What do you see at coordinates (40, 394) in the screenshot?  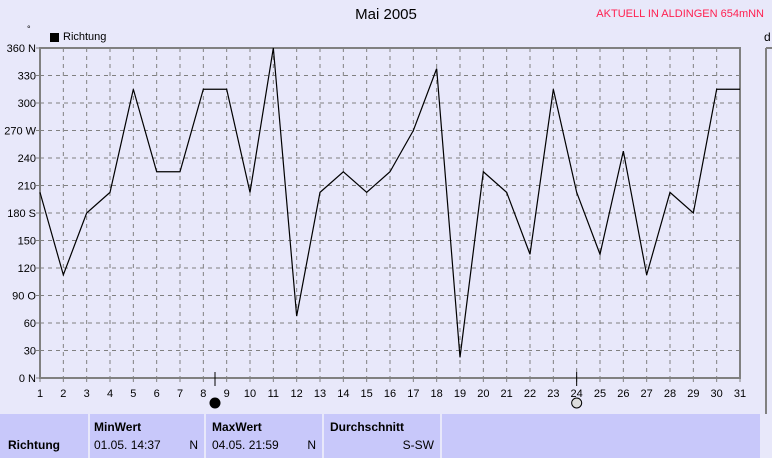 I see `x-tick-label: 1` at bounding box center [40, 394].